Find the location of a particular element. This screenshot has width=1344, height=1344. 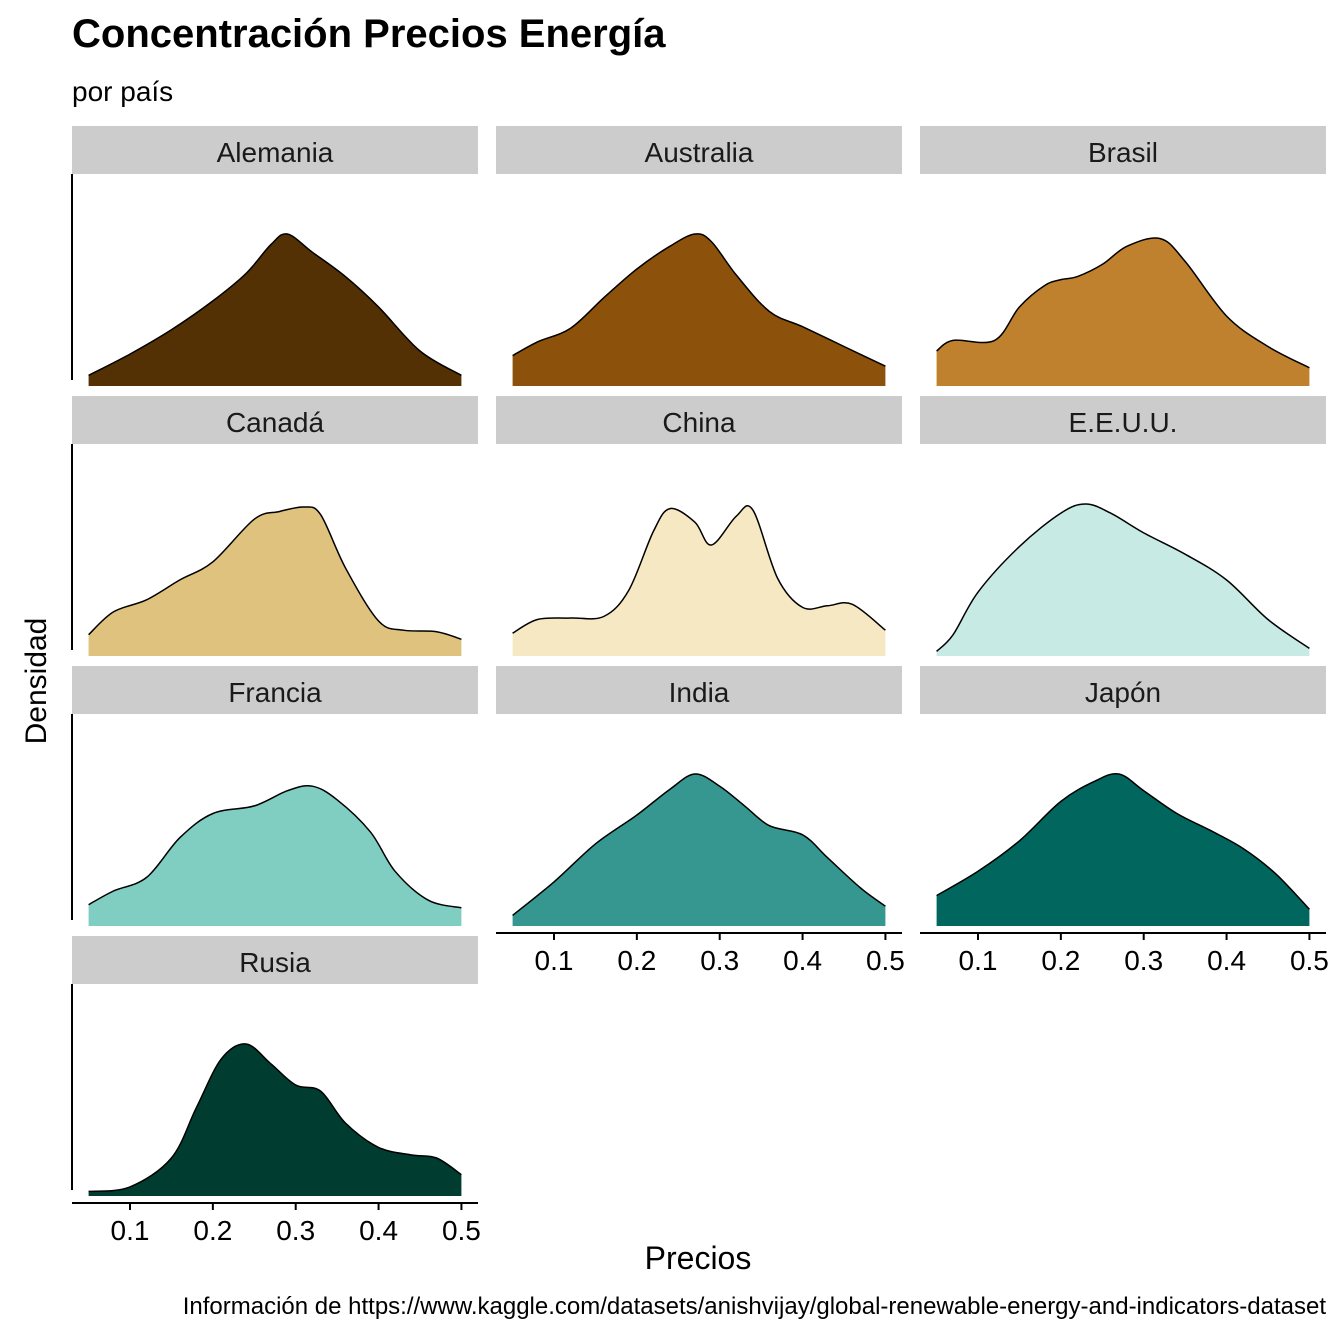

density-outline-rusia is located at coordinates (275, 1118).